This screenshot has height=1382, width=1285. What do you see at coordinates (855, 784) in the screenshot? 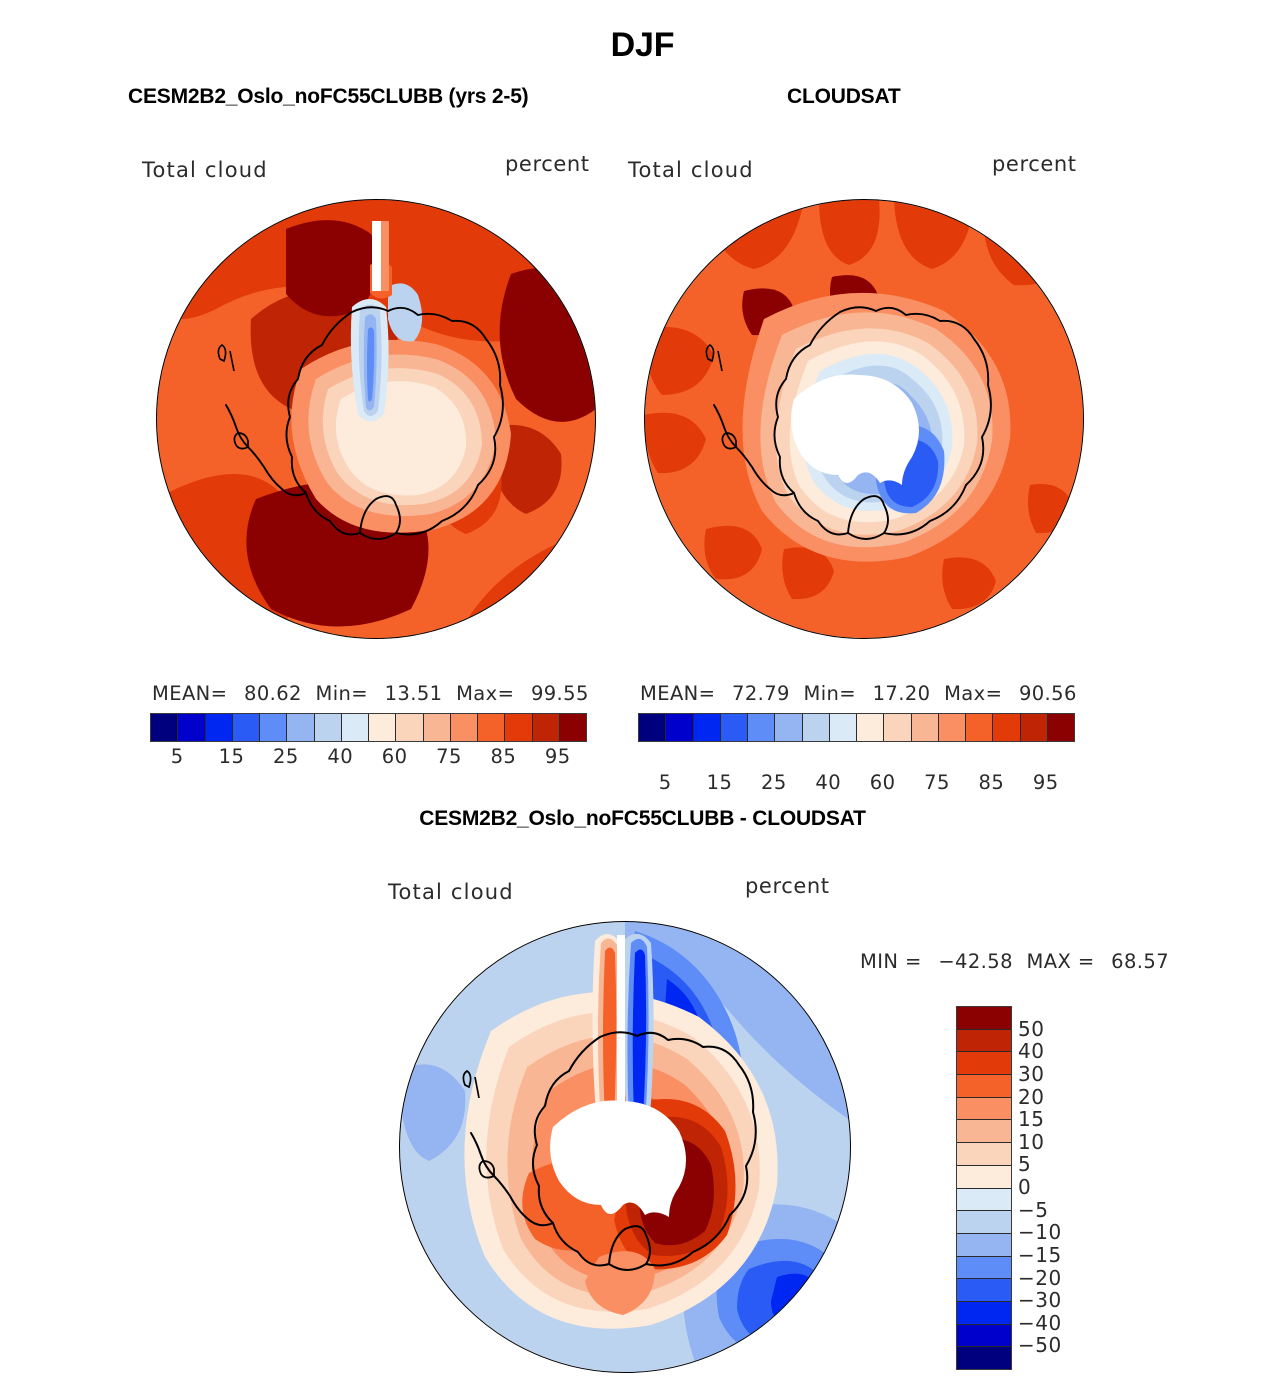
I see `colorbar-obs-labels: 5 15 25 40 60 75 85 95` at bounding box center [855, 784].